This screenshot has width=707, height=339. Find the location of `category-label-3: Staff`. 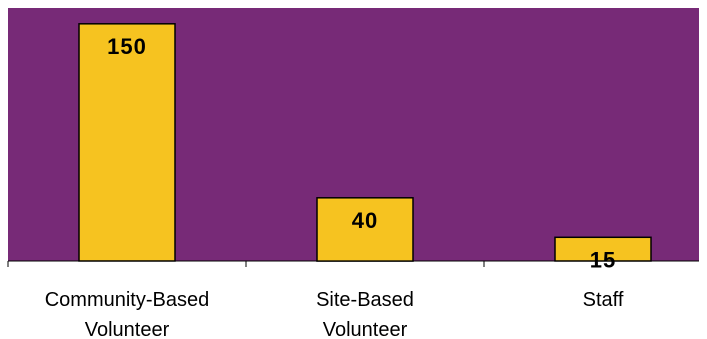

category-label-3: Staff is located at coordinates (603, 300).